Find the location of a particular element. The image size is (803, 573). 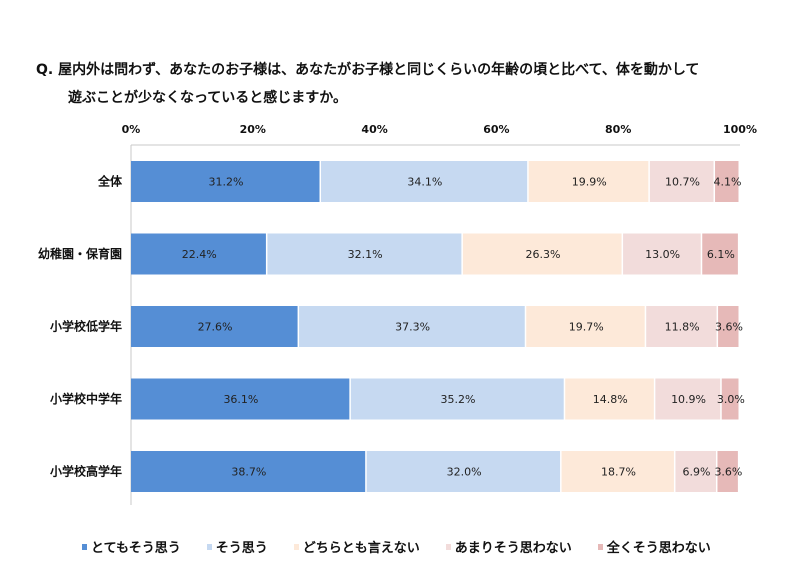

title-line-2: 遊ぶことが少なくなっていると感じますか。 is located at coordinates (208, 98).